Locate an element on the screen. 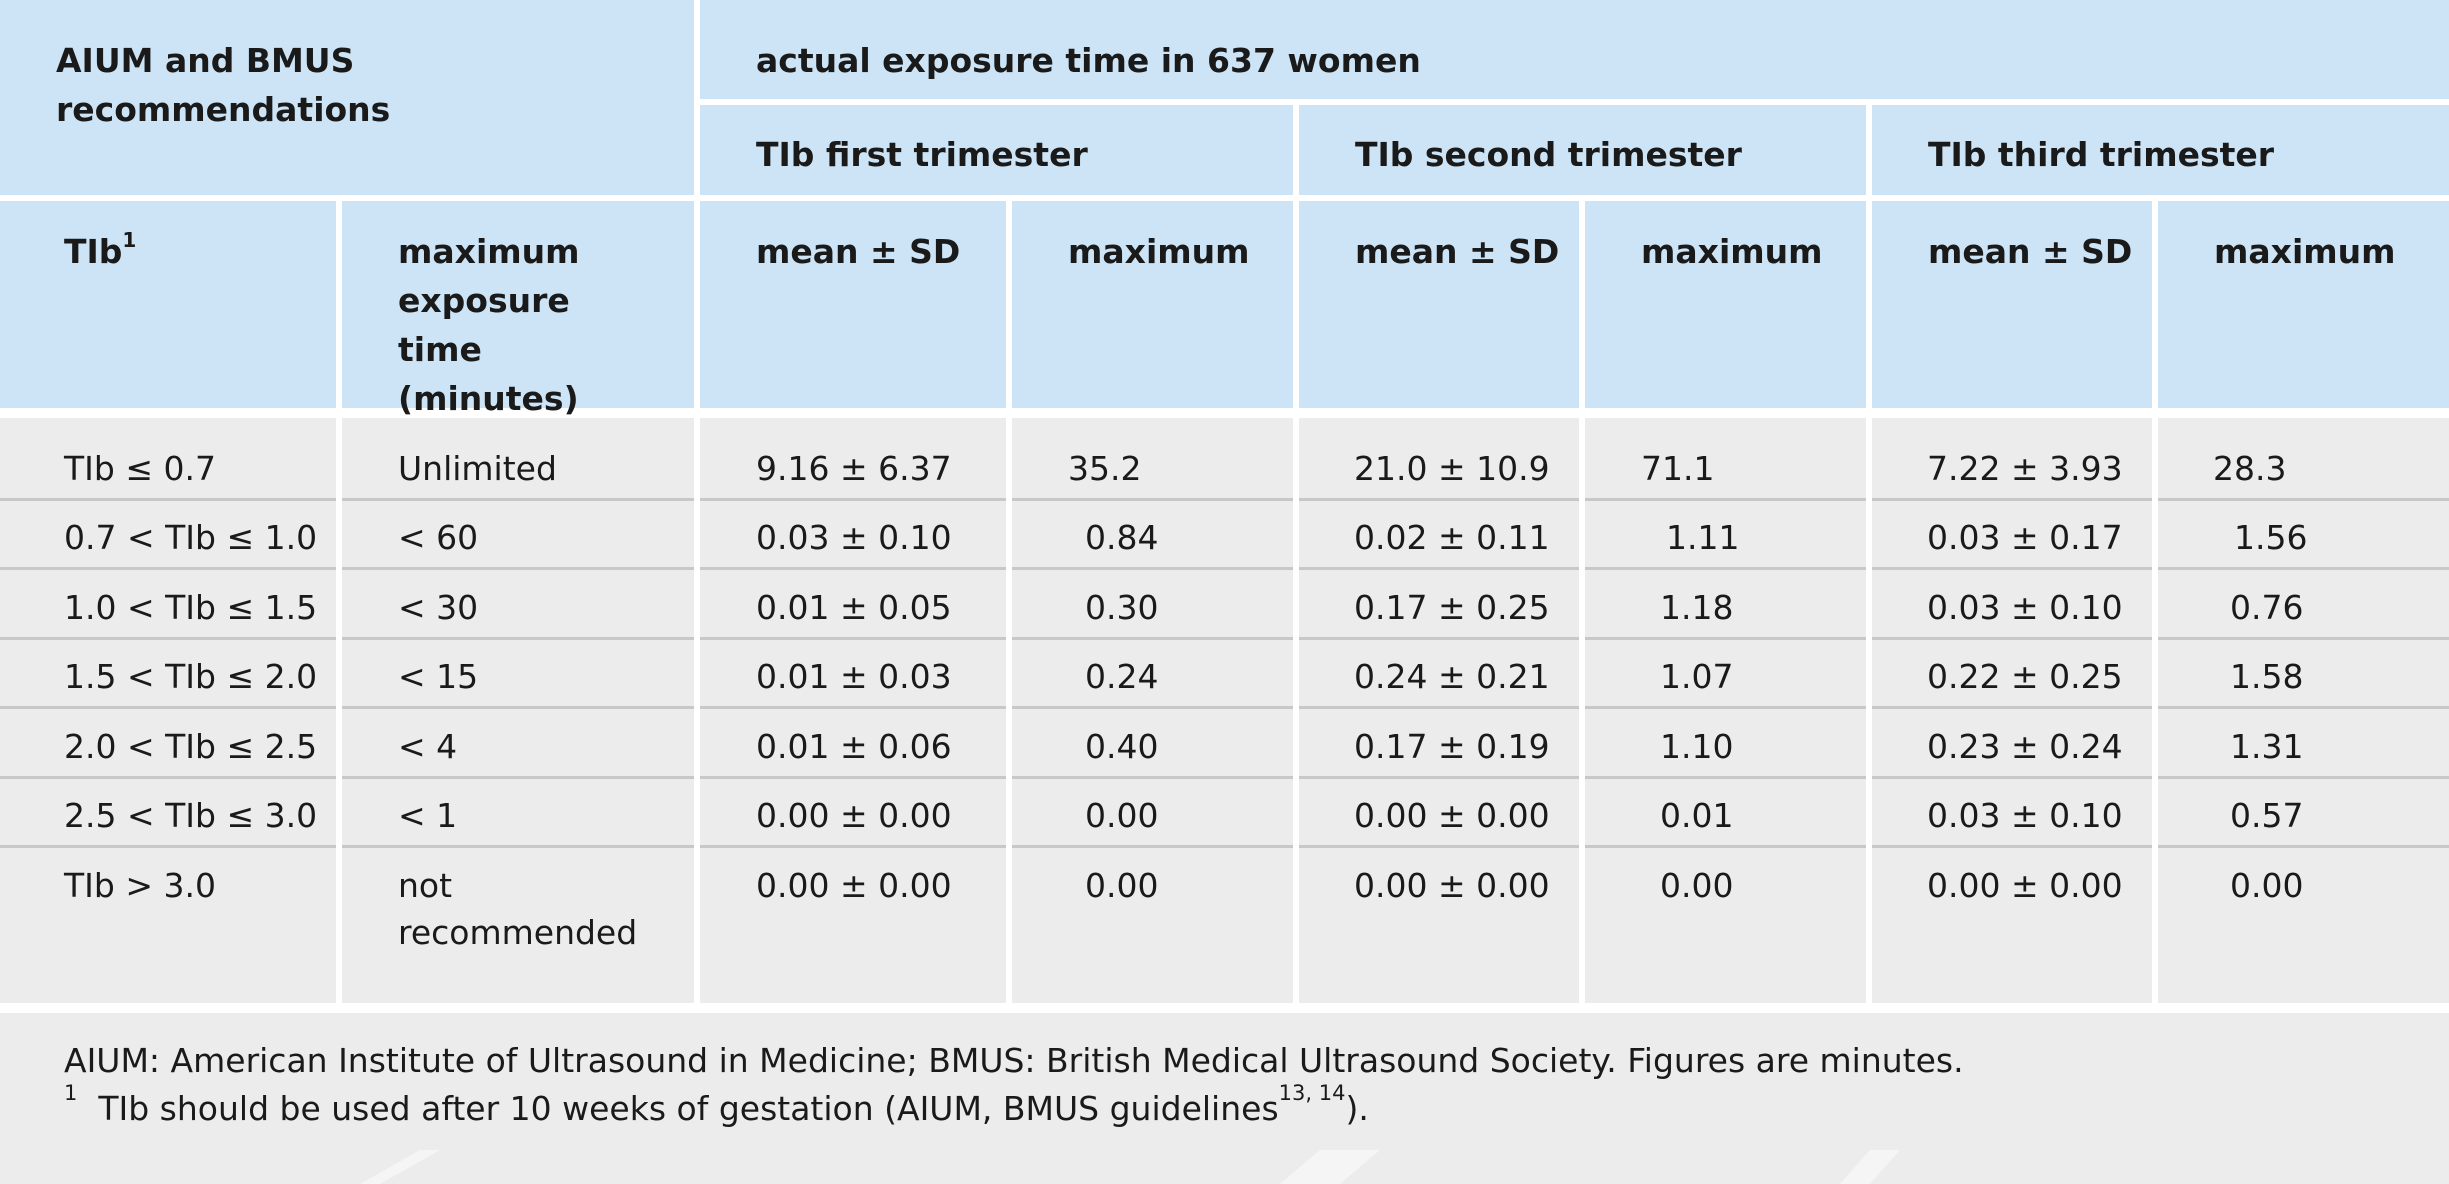  header-actual-exposure: actual exposure time in 637 women is located at coordinates (1574, 49).